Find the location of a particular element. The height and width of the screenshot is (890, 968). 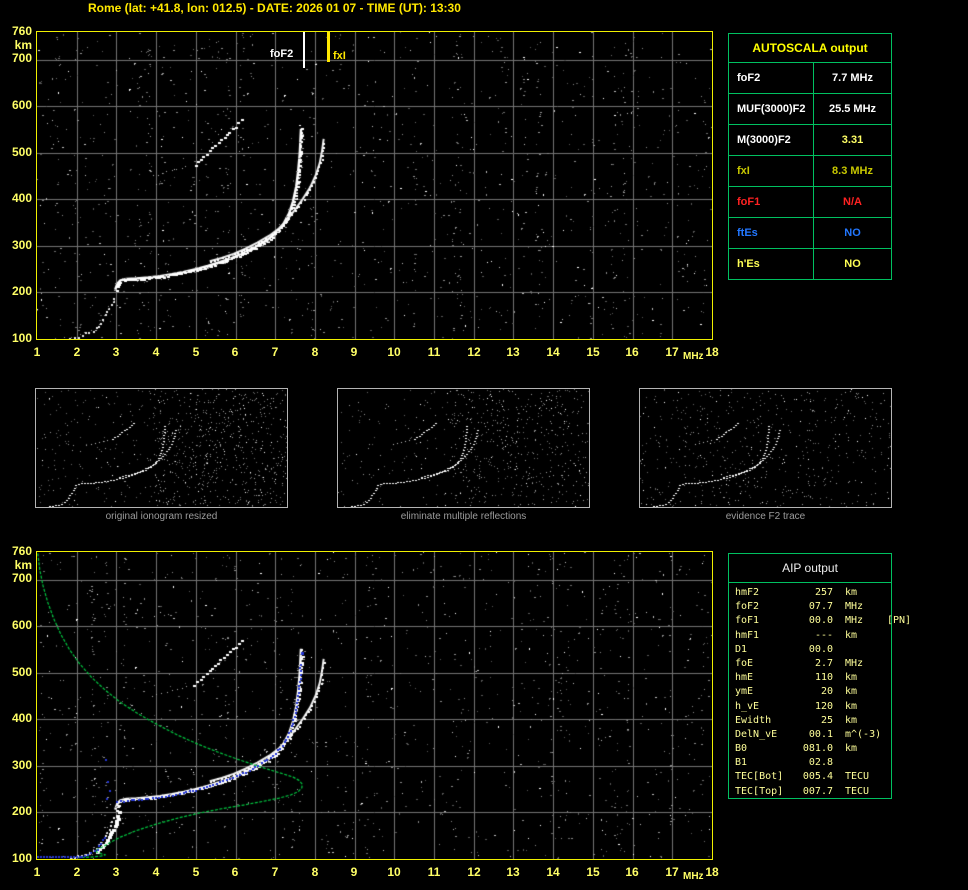

y-axis-tick: 700 is located at coordinates (21, 578).